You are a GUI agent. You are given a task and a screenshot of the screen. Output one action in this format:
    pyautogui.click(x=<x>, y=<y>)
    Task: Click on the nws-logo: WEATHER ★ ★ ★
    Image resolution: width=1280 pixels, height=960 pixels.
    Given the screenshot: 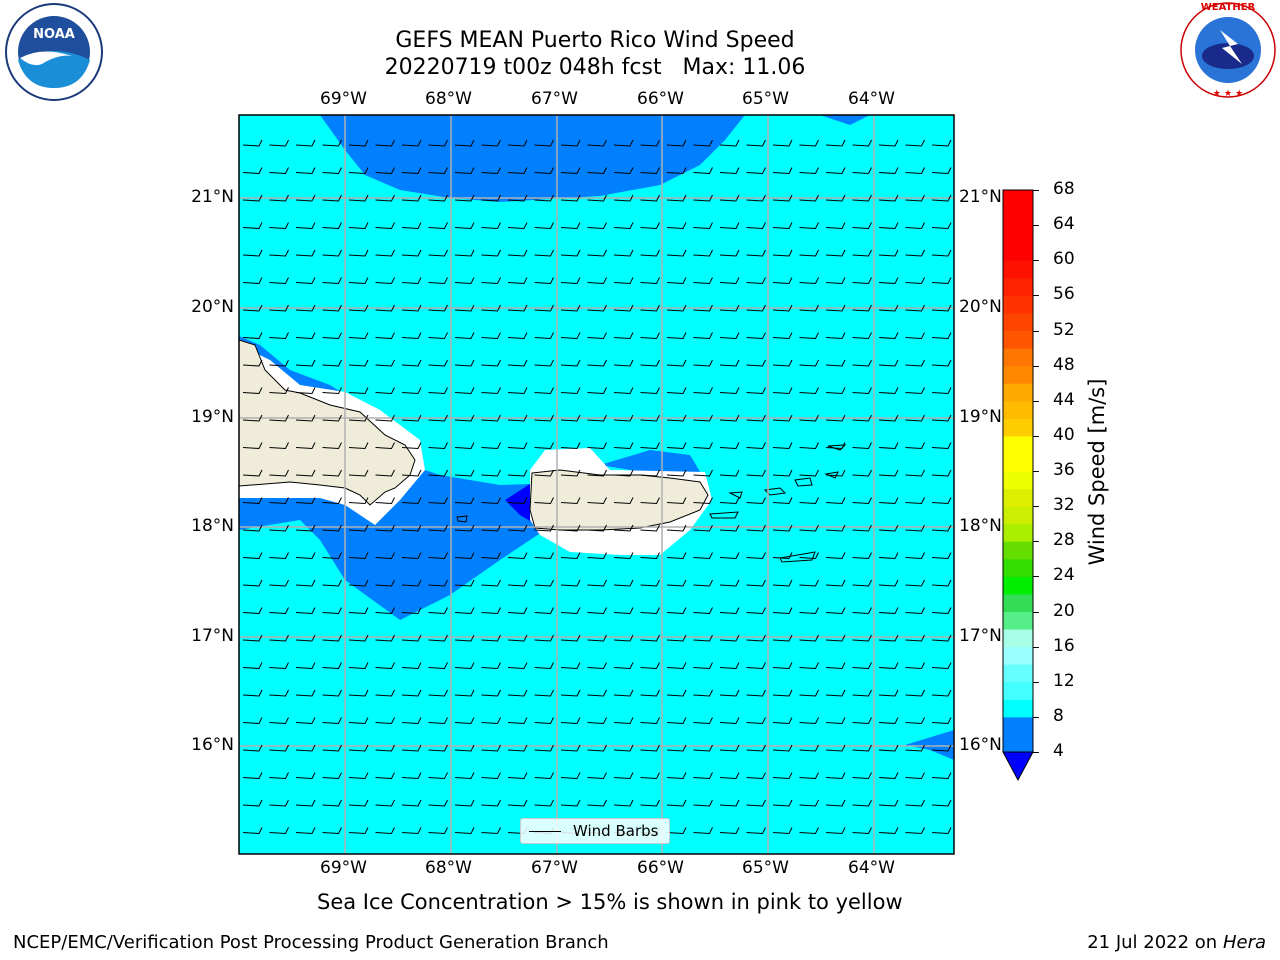 What is the action you would take?
    pyautogui.click(x=1228, y=50)
    